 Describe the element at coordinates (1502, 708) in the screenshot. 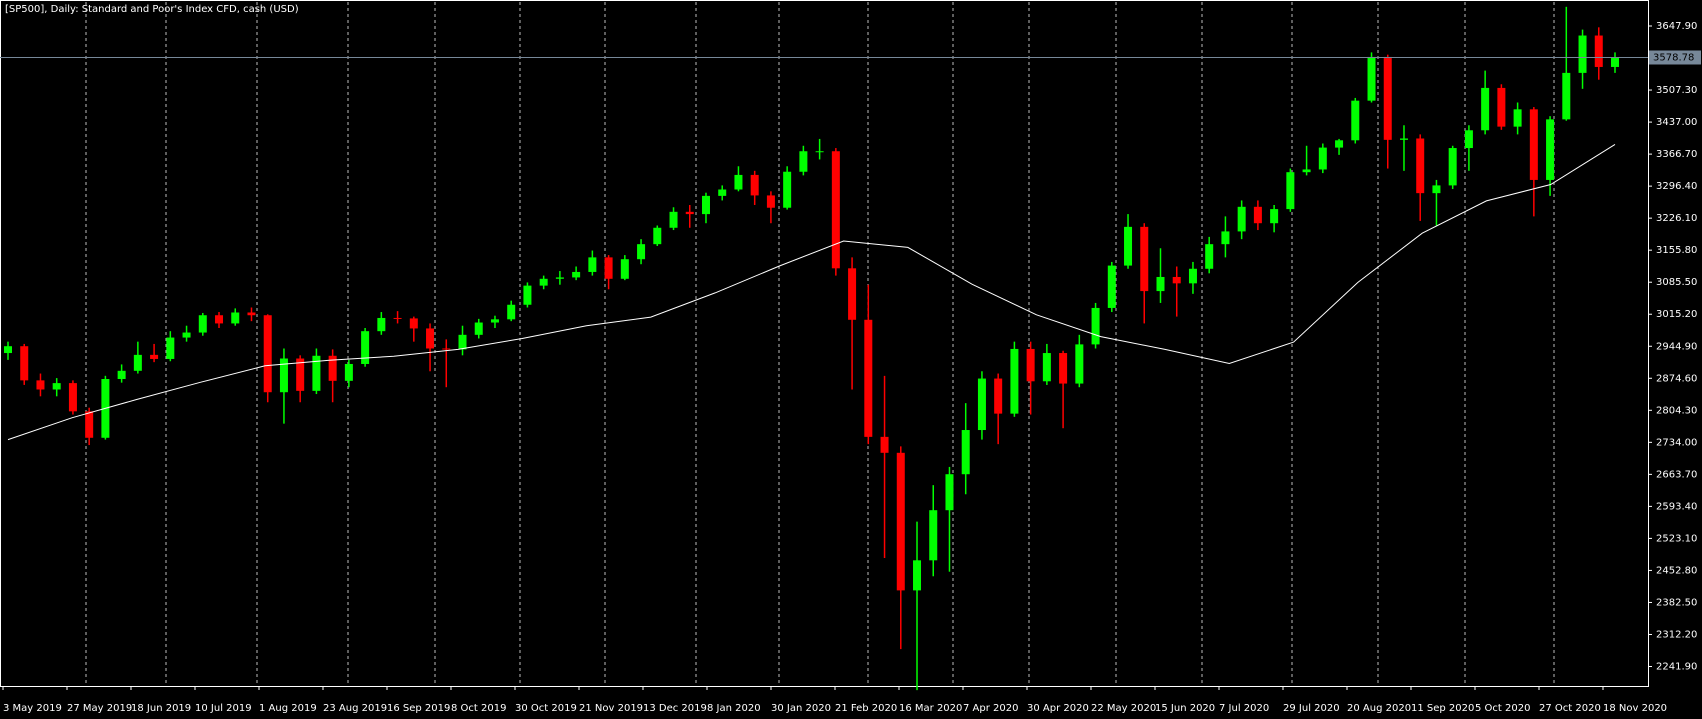

I see `x-tick-label: 5 Oct 2020` at that location.